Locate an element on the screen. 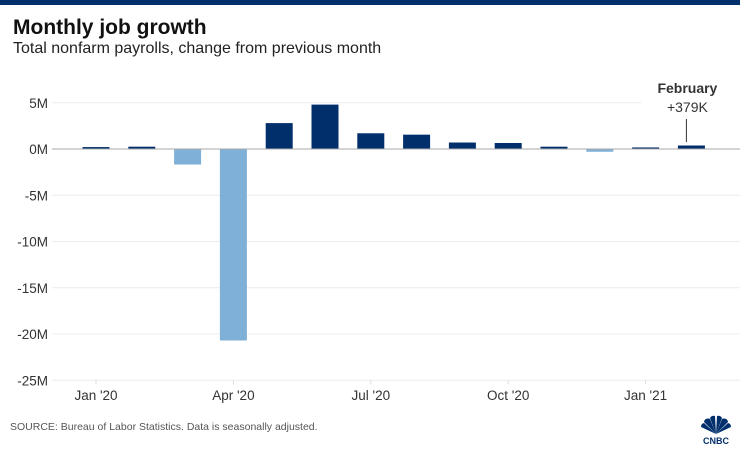 The image size is (740, 451). annotation-title: February is located at coordinates (687, 88).